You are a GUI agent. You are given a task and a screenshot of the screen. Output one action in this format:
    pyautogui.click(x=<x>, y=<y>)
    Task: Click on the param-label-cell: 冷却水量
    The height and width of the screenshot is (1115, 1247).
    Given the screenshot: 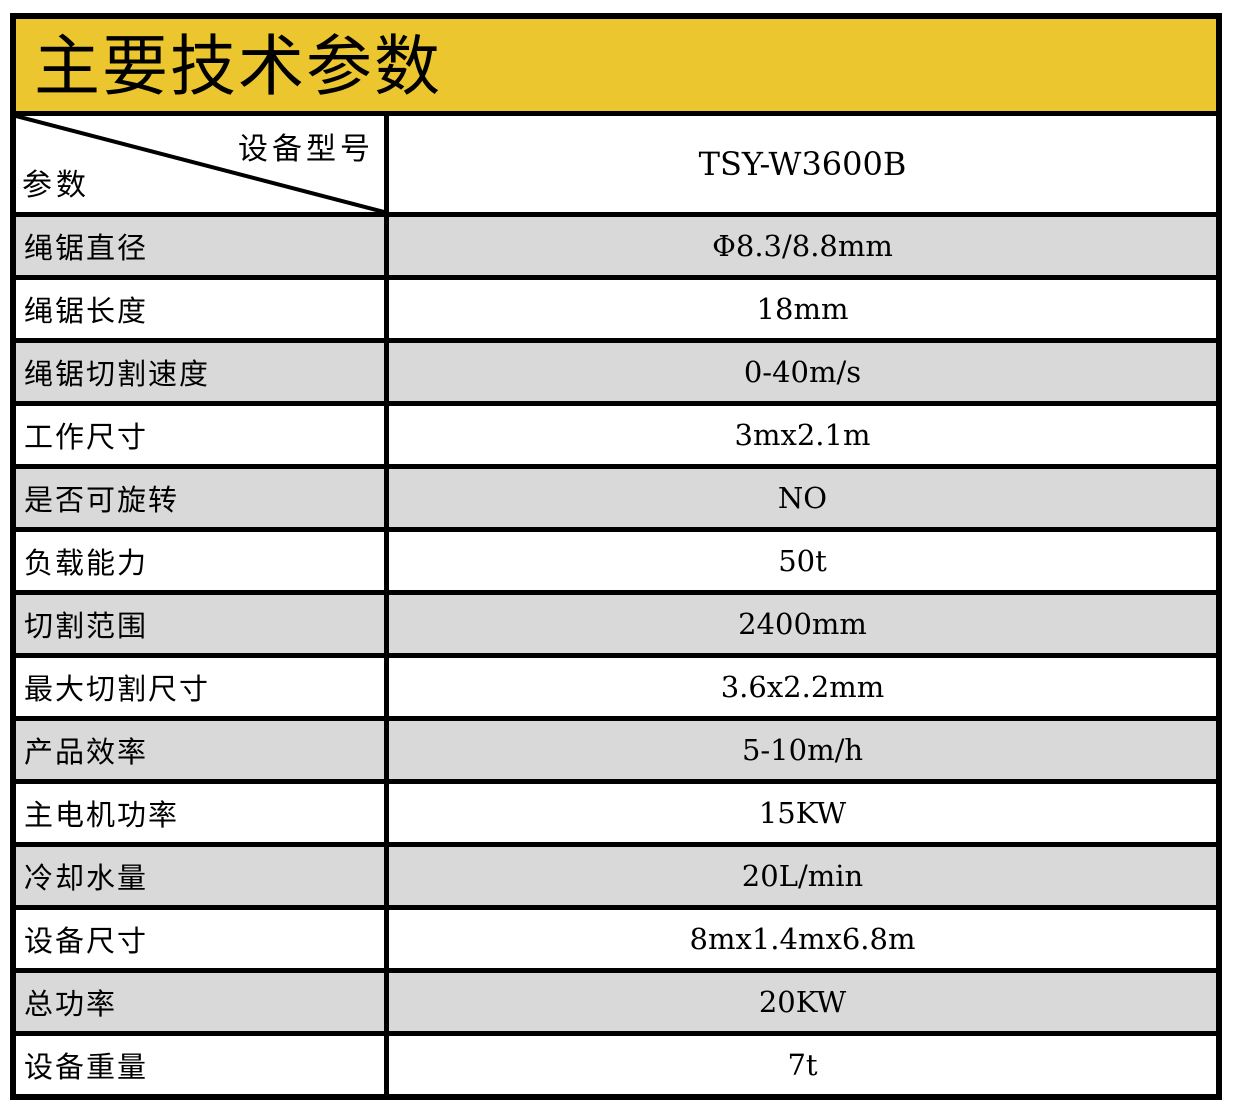 What is the action you would take?
    pyautogui.click(x=202, y=876)
    